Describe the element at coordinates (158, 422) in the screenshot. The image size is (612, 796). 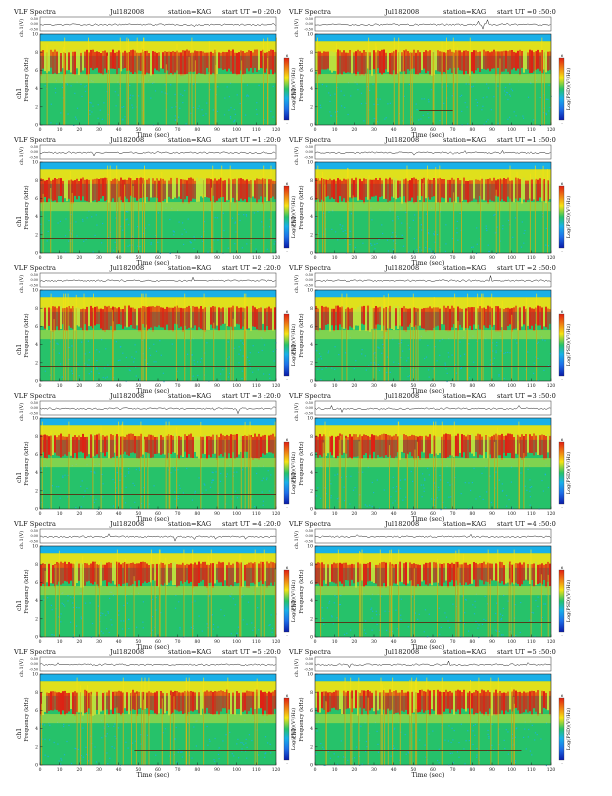
I see `upper-band` at that location.